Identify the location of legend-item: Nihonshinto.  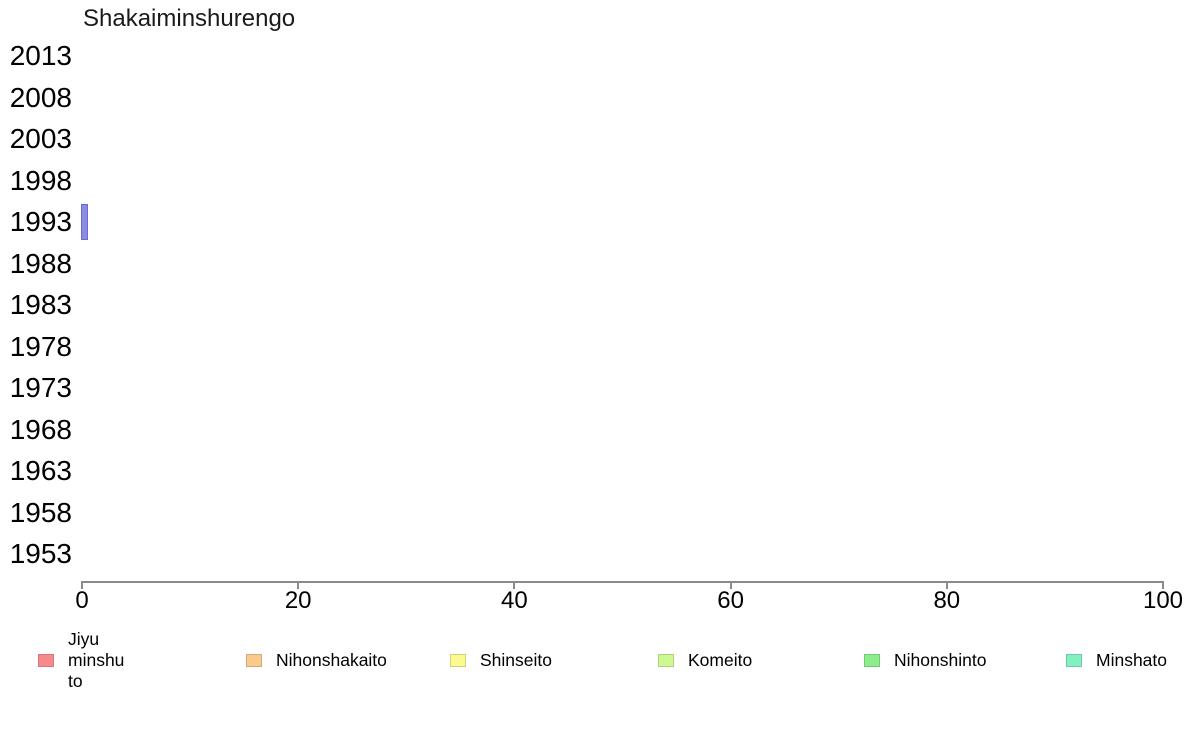
(925, 660).